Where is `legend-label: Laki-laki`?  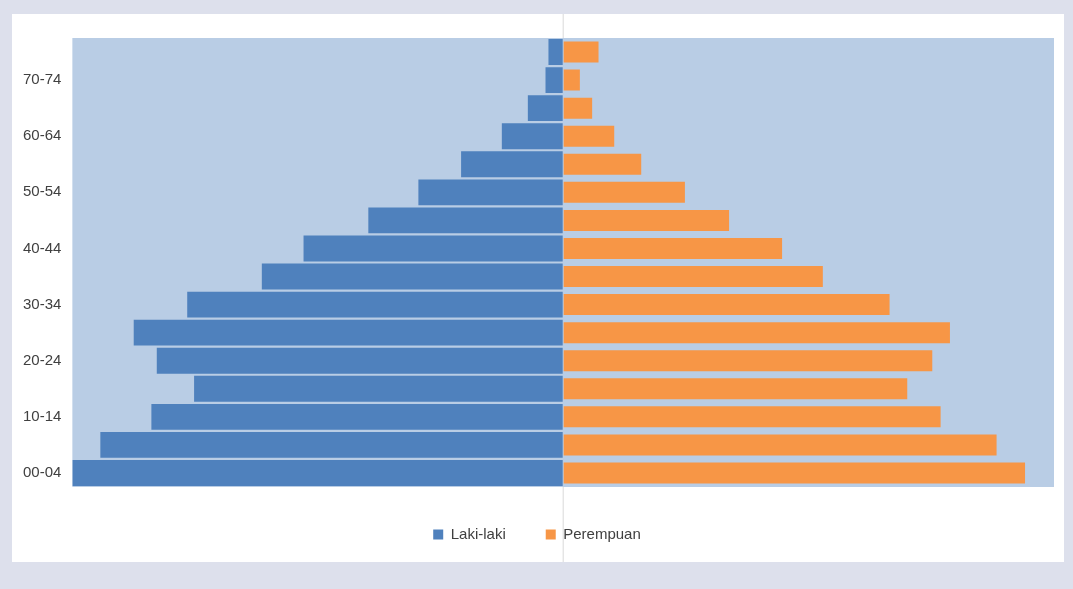 legend-label: Laki-laki is located at coordinates (478, 533).